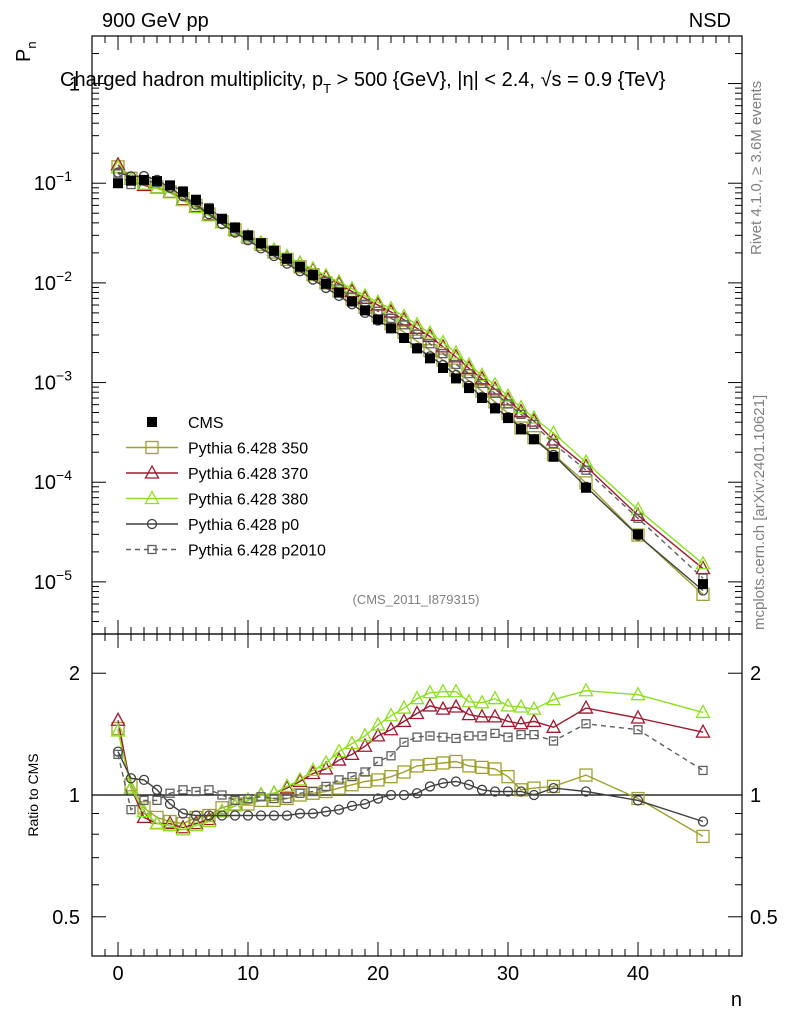 The width and height of the screenshot is (786, 1024). Describe the element at coordinates (53, 381) in the screenshot. I see `main-y-tick-label: 10⁻³` at that location.